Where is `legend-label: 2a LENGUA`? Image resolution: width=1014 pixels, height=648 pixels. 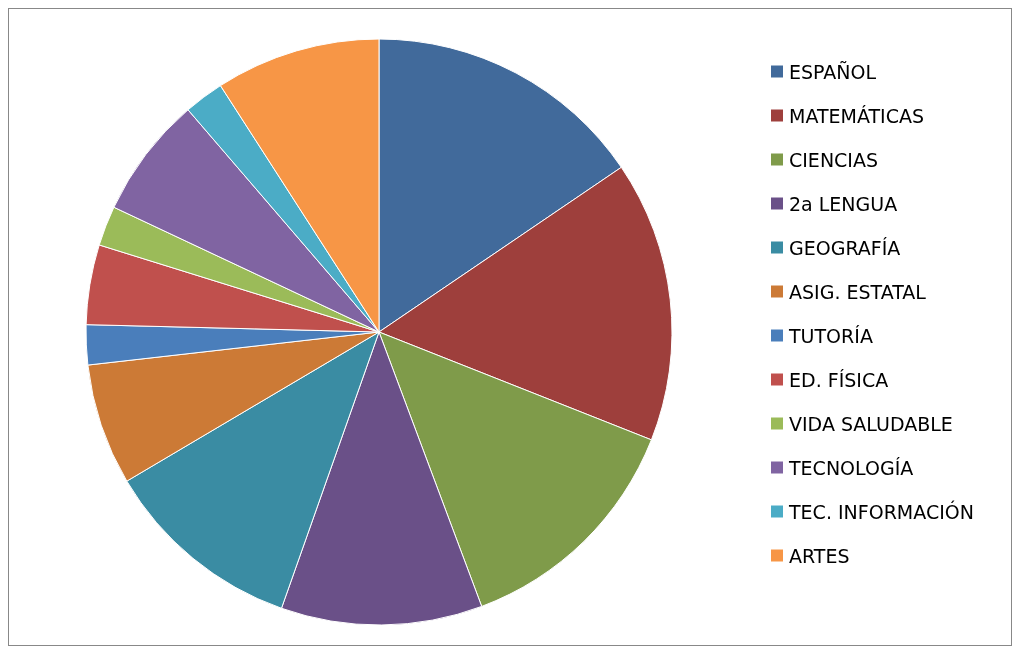 legend-label: 2a LENGUA is located at coordinates (843, 203).